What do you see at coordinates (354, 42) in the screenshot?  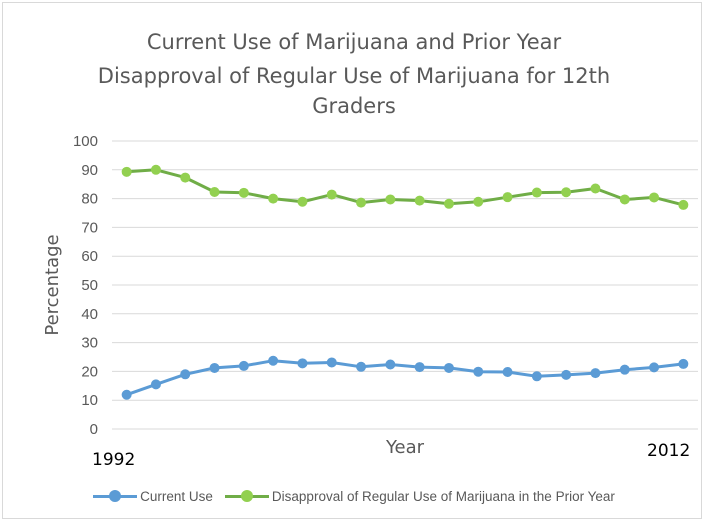 I see `chart-title-line-1: Current Use of Marijuana and Prior Year` at bounding box center [354, 42].